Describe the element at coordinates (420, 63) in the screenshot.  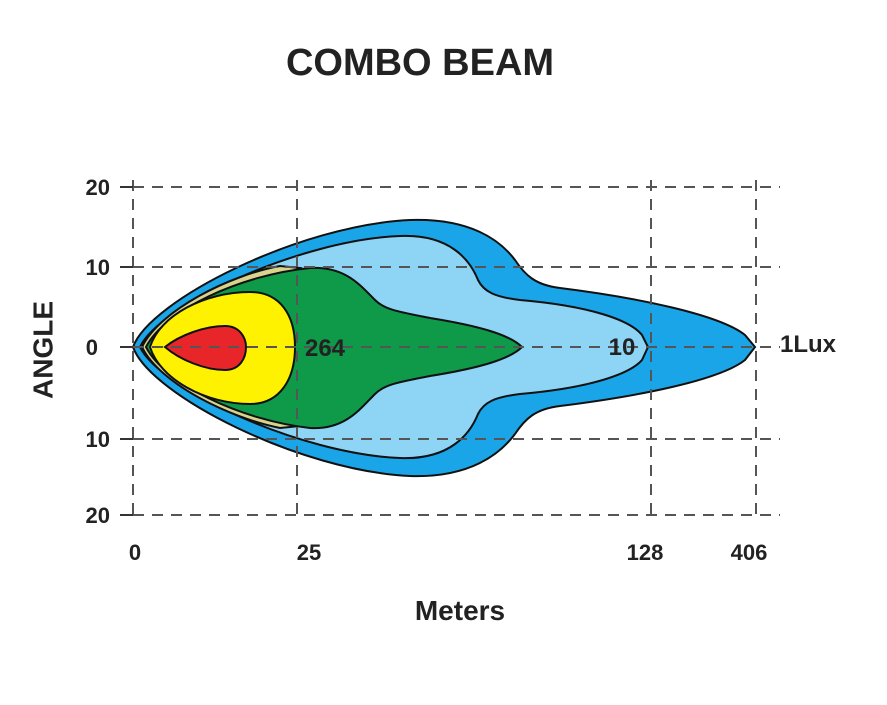
I see `title: COMBO BEAM` at that location.